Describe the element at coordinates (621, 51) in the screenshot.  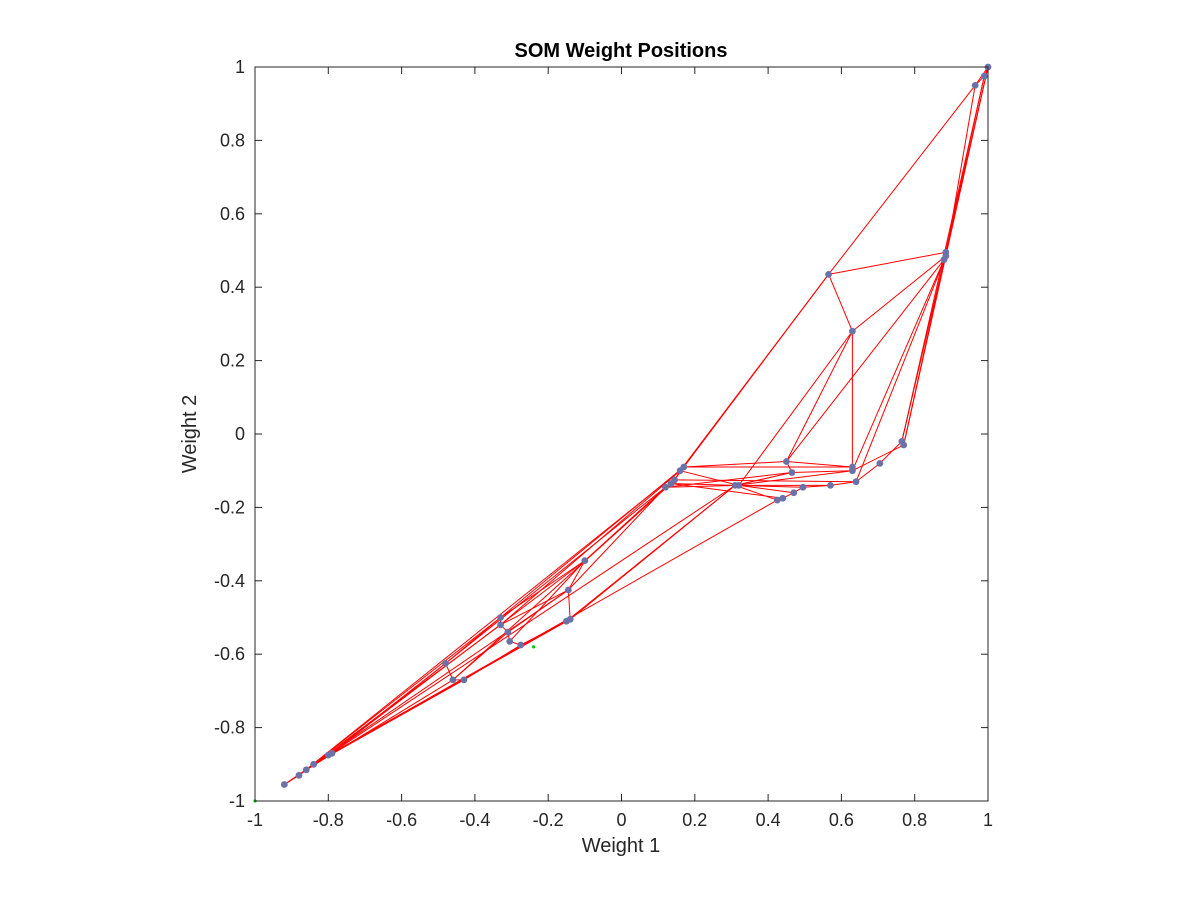
I see `chart-title: SOM Weight Positions` at that location.